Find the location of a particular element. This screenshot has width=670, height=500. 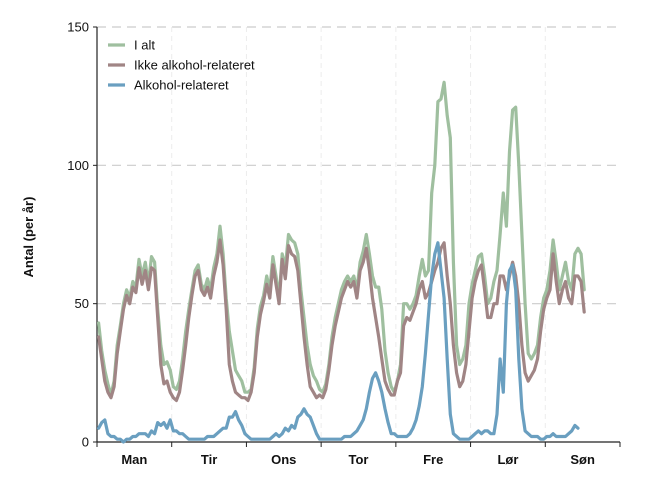

y-tick-label: 100 is located at coordinates (78, 165).